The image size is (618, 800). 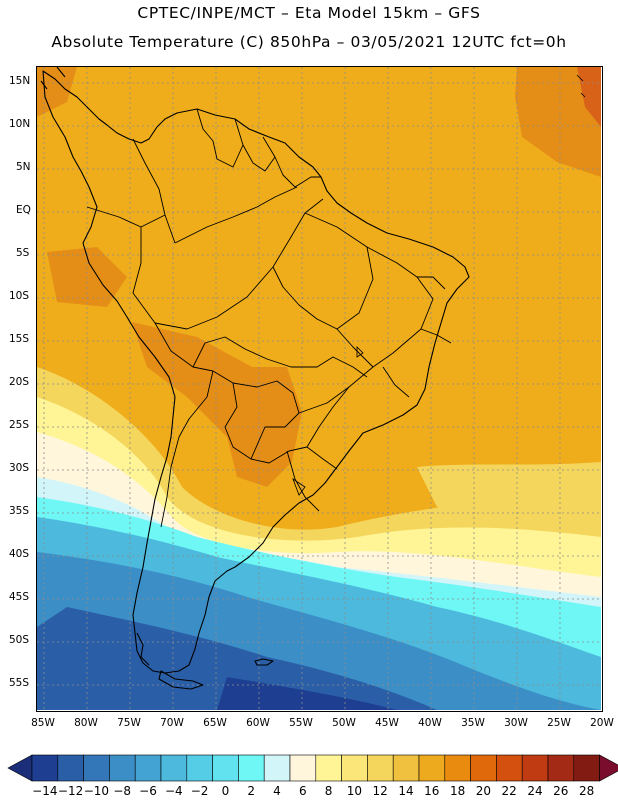 I want to click on colorbar-label: 22, so click(x=509, y=791).